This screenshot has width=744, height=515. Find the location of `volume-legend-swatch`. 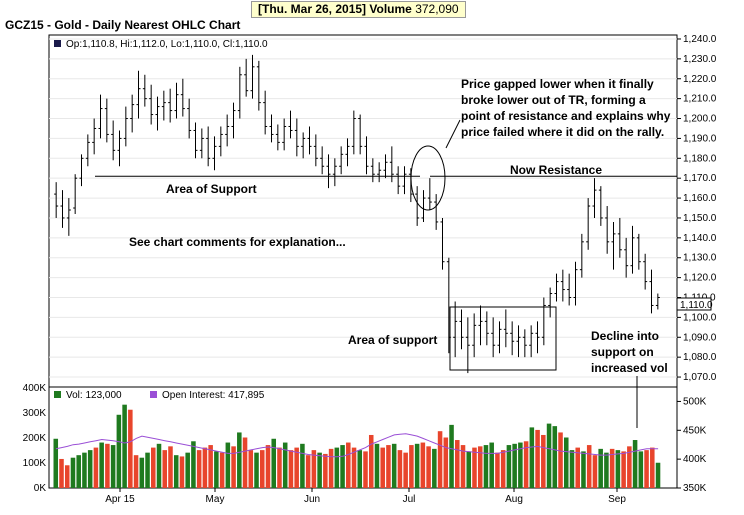

volume-legend-swatch is located at coordinates (57, 394).